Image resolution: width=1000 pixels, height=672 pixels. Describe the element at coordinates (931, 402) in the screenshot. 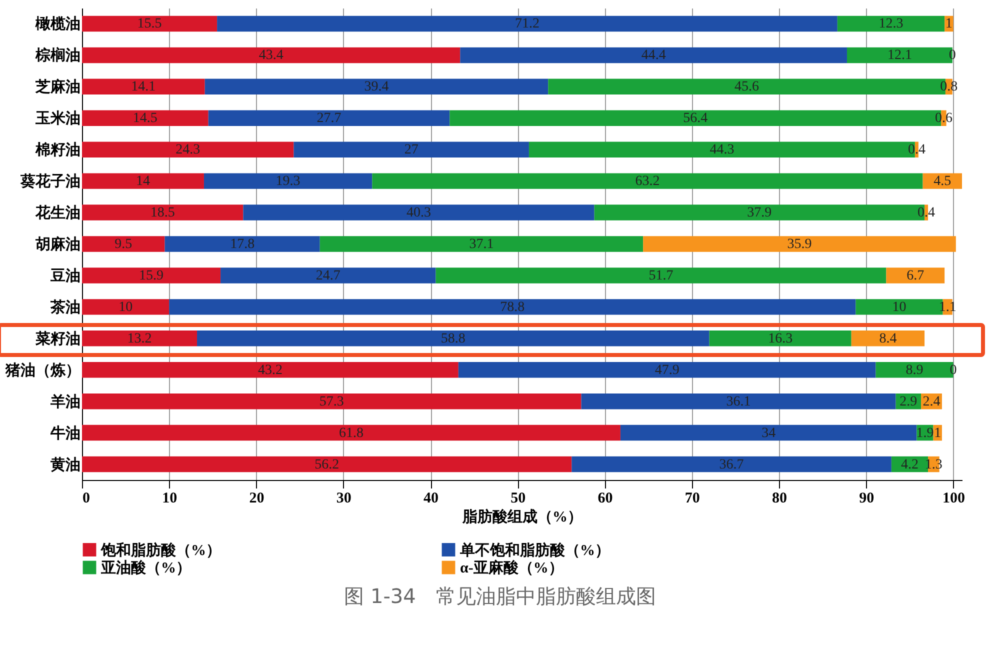

I see `data-label: 2.4` at that location.